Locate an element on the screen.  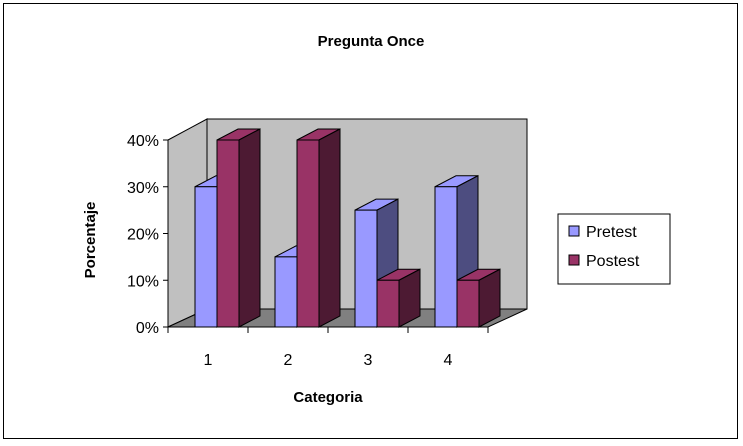
y-tick-label: 40% is located at coordinates (143, 141).